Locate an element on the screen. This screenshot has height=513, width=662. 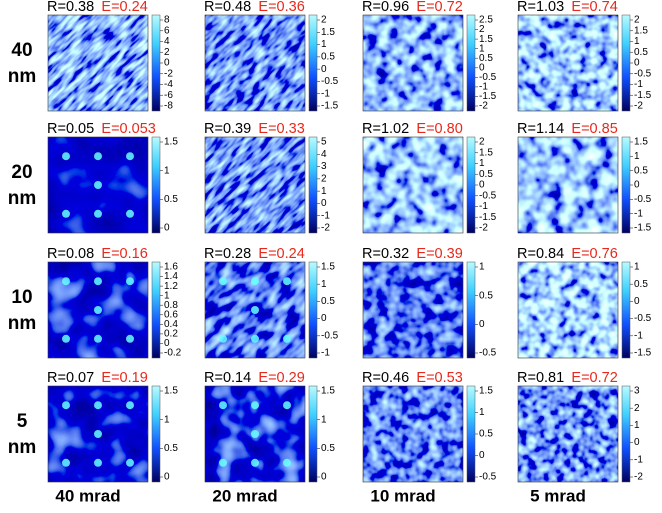
panel: R=0.28 E=0.24 1.5 1 0.5 0 -0.5 -1 is located at coordinates (271, 302).